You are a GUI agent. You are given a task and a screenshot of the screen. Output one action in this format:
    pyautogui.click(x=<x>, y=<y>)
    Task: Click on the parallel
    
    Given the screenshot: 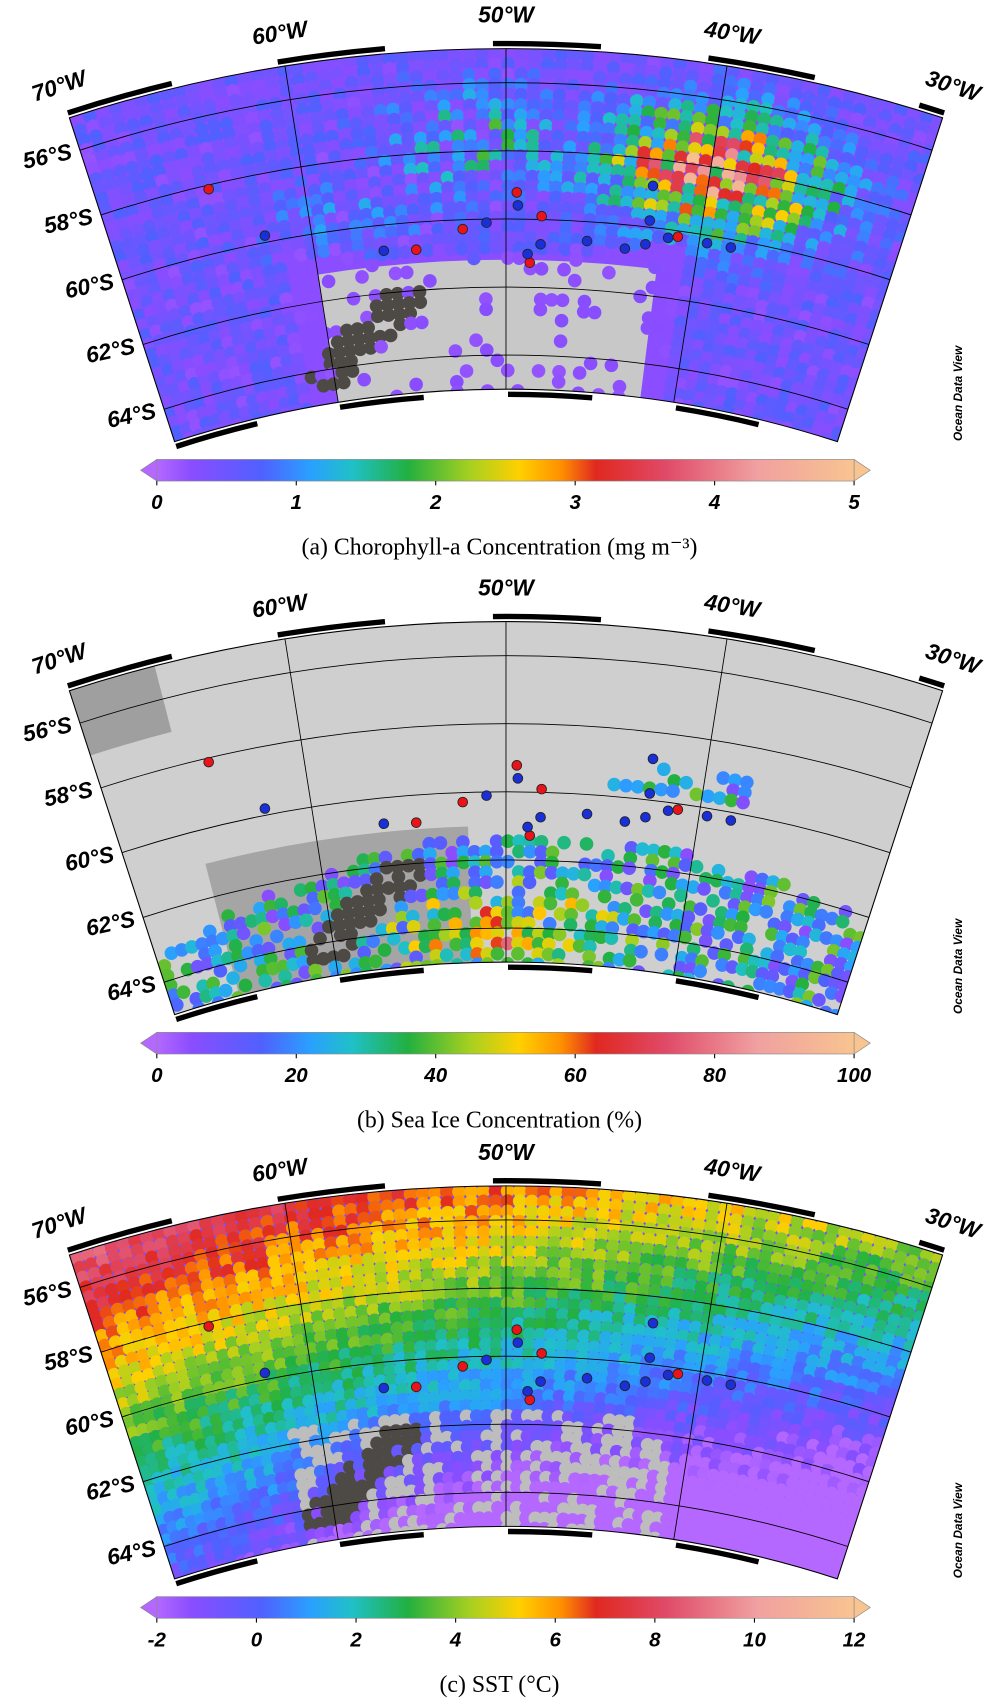 What is the action you would take?
    pyautogui.click(x=506, y=955)
    